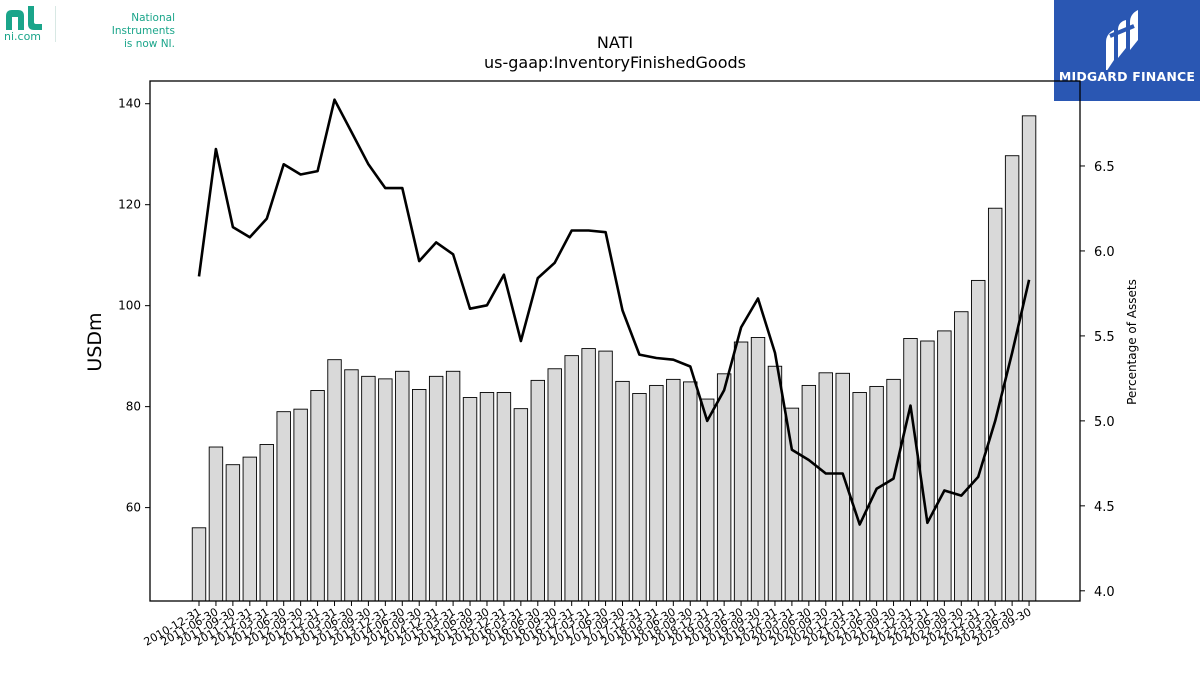 This screenshot has height=675, width=1200. I want to click on y2-tick-label-5.0: 5.0, so click(1104, 422).